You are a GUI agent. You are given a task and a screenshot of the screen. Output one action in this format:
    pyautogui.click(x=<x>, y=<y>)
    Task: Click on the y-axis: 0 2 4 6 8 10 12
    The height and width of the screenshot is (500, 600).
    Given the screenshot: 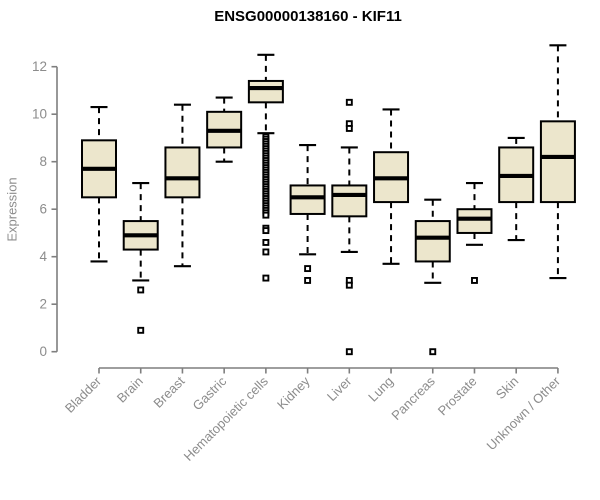 What is the action you would take?
    pyautogui.click(x=45, y=209)
    